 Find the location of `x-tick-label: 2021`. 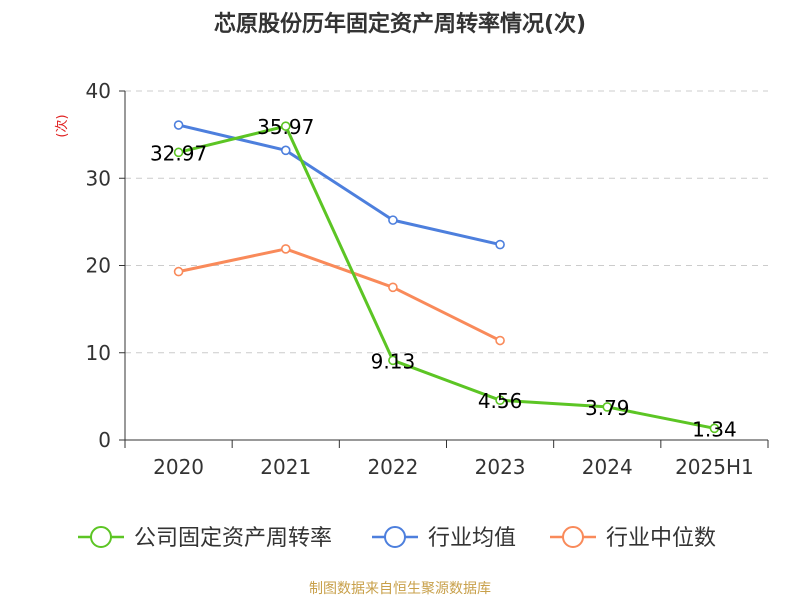

x-tick-label: 2021 is located at coordinates (285, 467).